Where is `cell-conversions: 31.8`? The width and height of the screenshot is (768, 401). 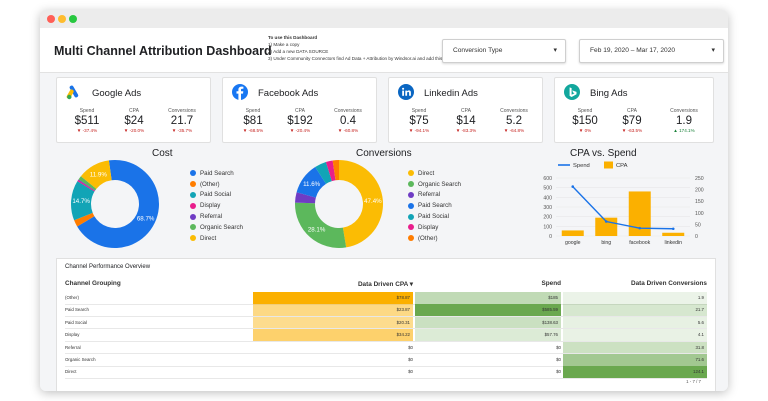 cell-conversions: 31.8 is located at coordinates (635, 347).